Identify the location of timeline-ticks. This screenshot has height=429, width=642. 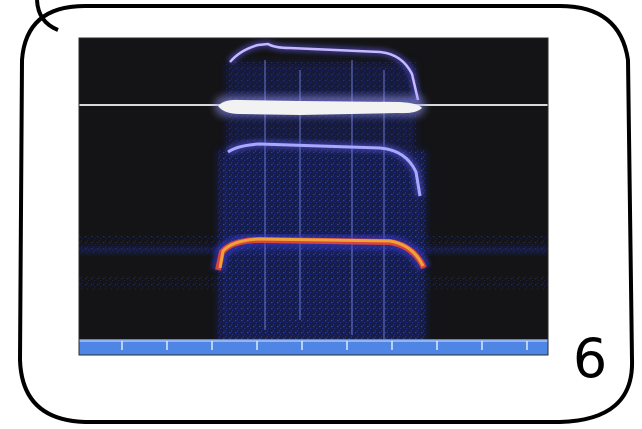
(324, 345).